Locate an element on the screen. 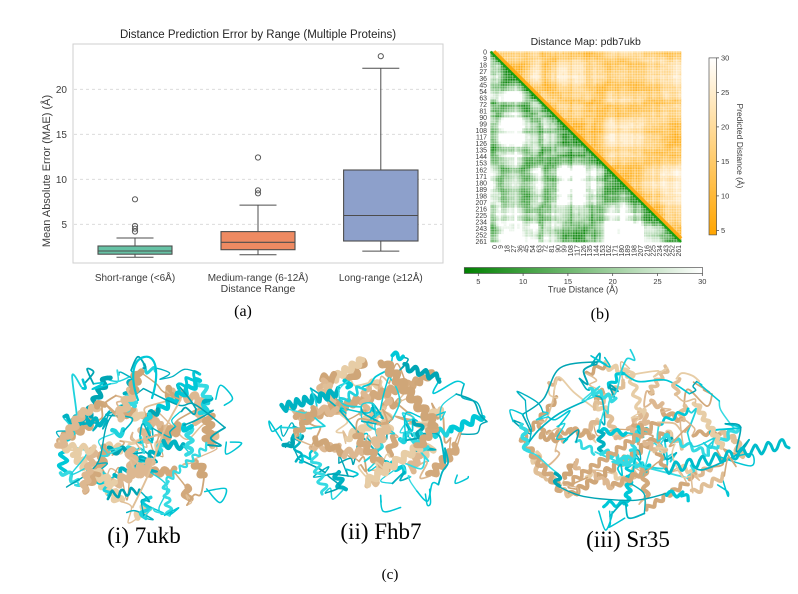  svg-text: Long-range (≥12Å) is located at coordinates (381, 277).